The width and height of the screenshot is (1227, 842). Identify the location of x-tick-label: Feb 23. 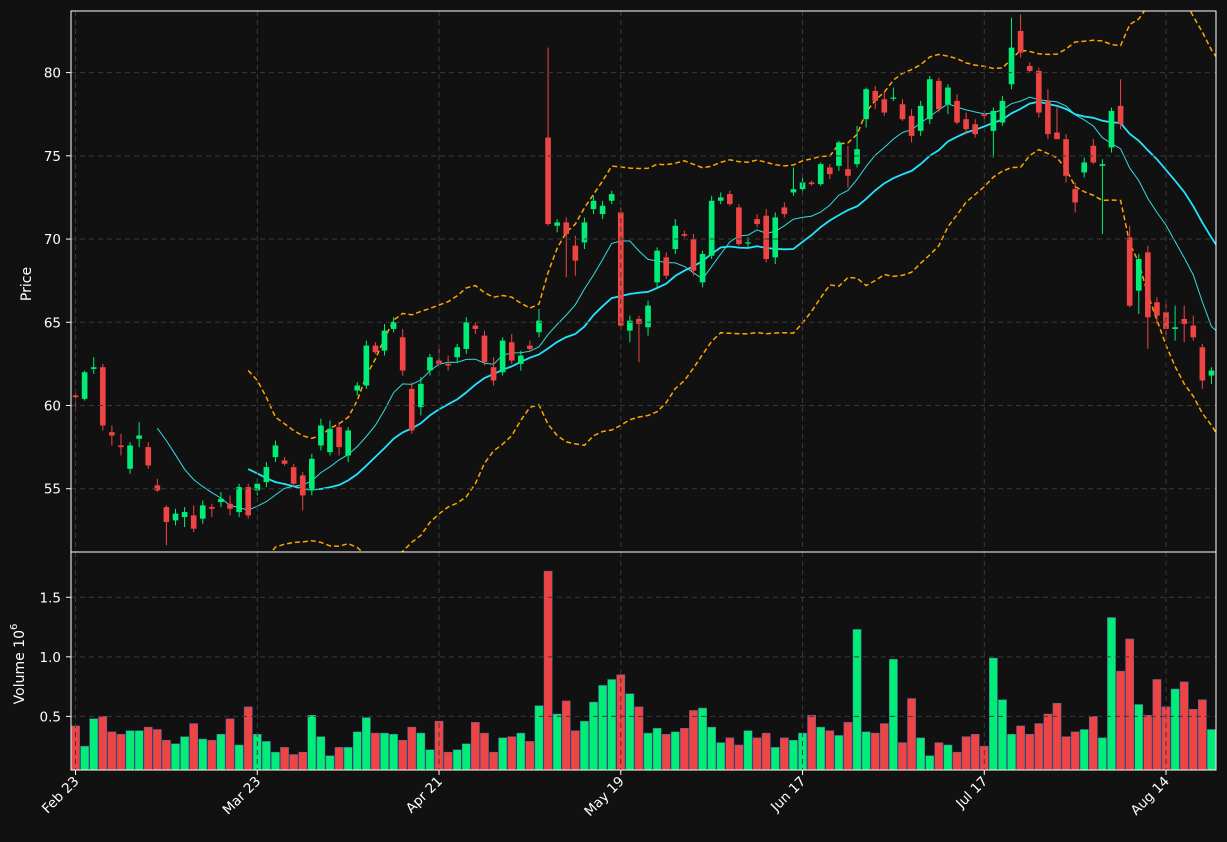
(60, 795).